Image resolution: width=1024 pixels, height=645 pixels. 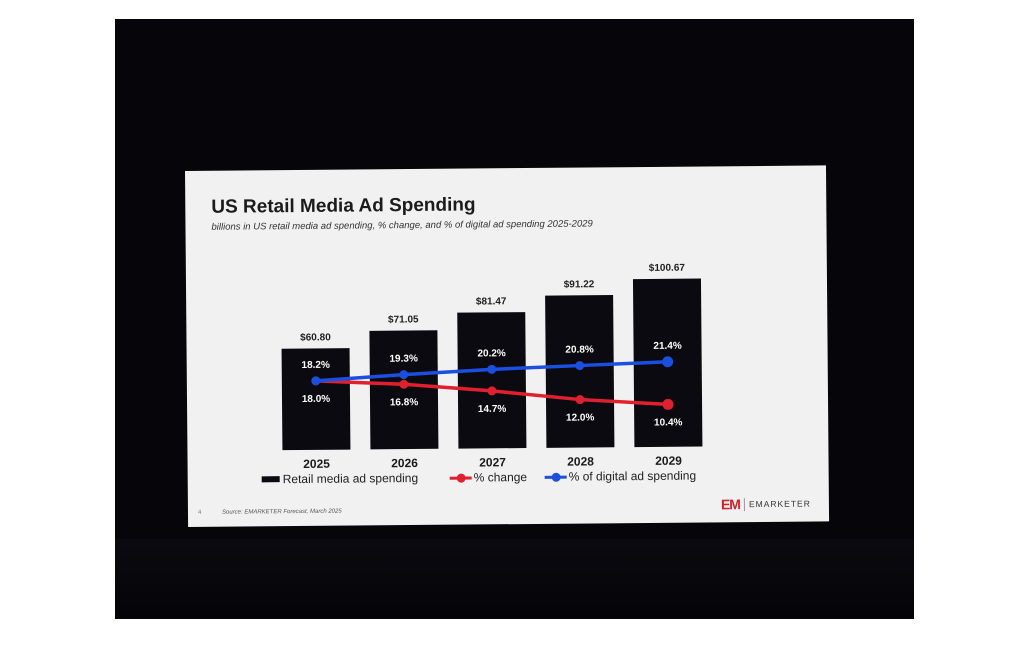 What do you see at coordinates (579, 349) in the screenshot?
I see `digital-data-label: 20.8%` at bounding box center [579, 349].